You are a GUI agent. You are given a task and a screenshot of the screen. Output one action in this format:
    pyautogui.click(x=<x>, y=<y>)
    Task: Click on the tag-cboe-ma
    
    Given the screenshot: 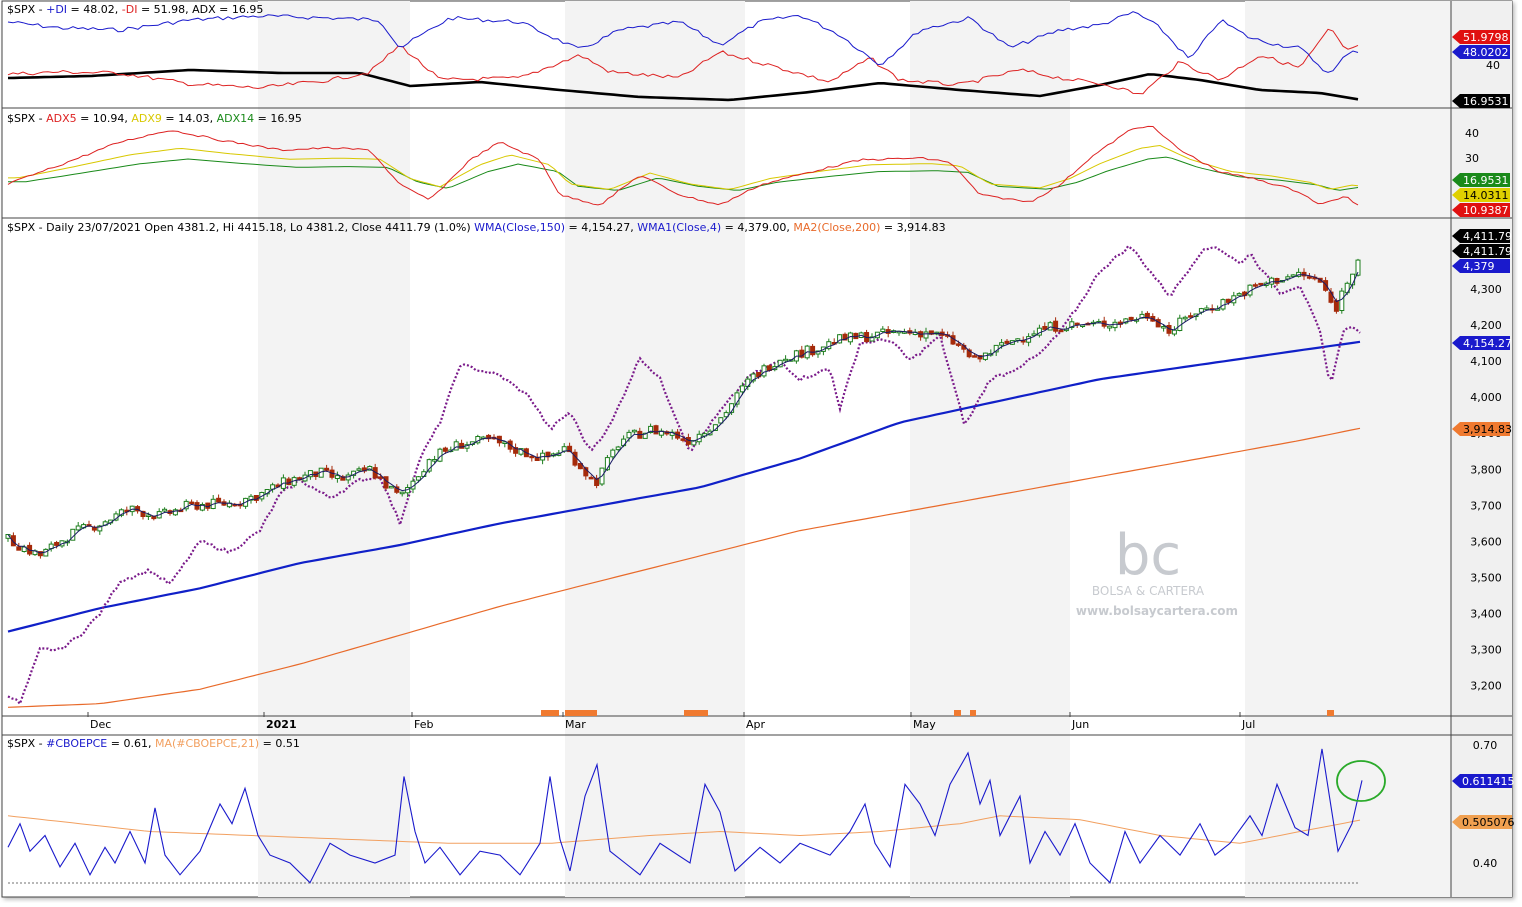 What is the action you would take?
    pyautogui.click(x=1482, y=822)
    